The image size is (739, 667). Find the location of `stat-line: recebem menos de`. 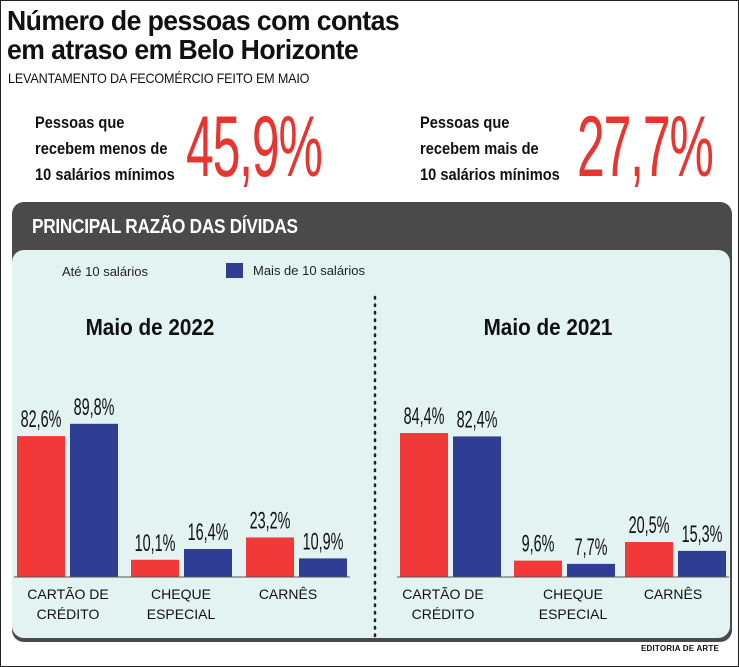

stat-line: recebem menos de is located at coordinates (101, 148).